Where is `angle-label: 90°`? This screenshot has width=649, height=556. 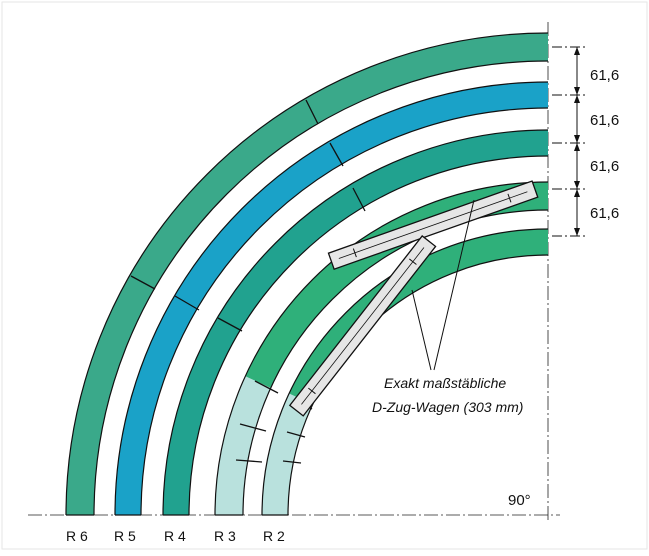 angle-label: 90° is located at coordinates (519, 500).